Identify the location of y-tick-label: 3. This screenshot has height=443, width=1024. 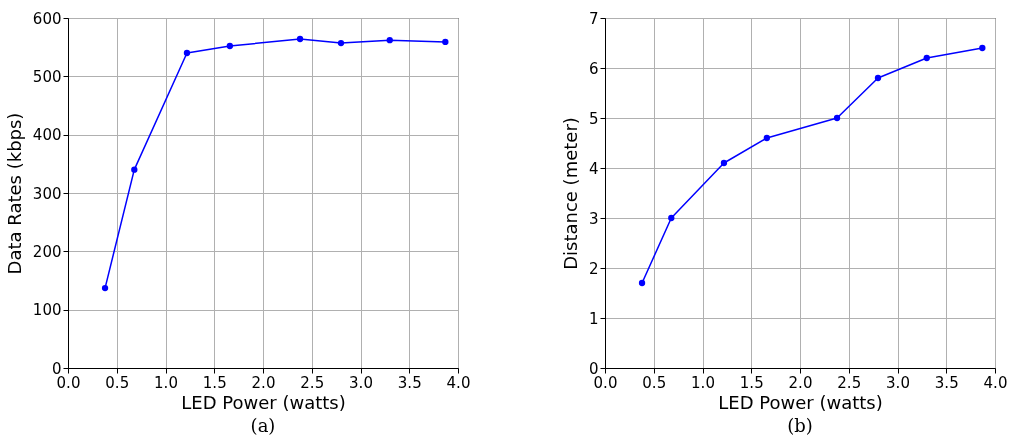
(593, 218).